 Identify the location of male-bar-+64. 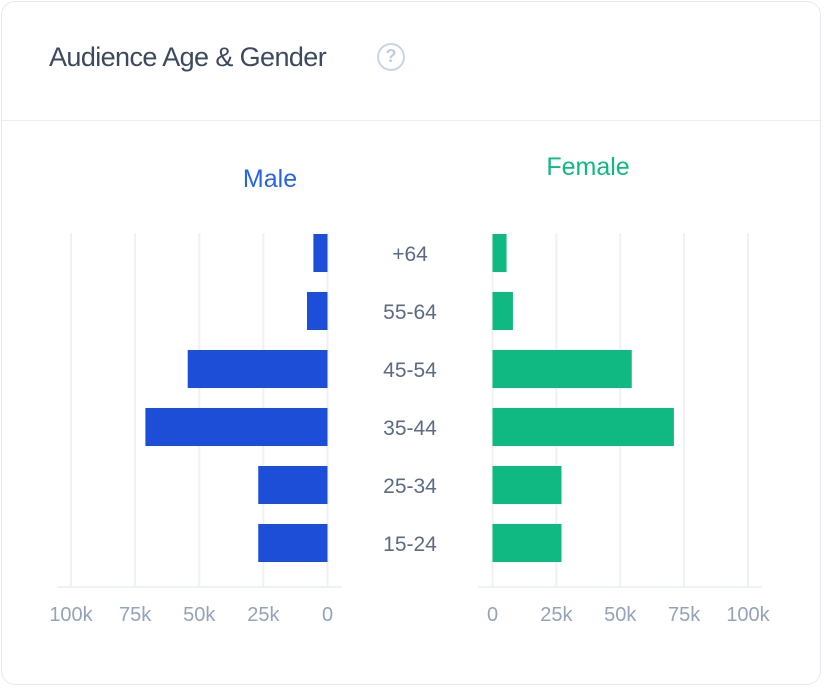
(320, 253).